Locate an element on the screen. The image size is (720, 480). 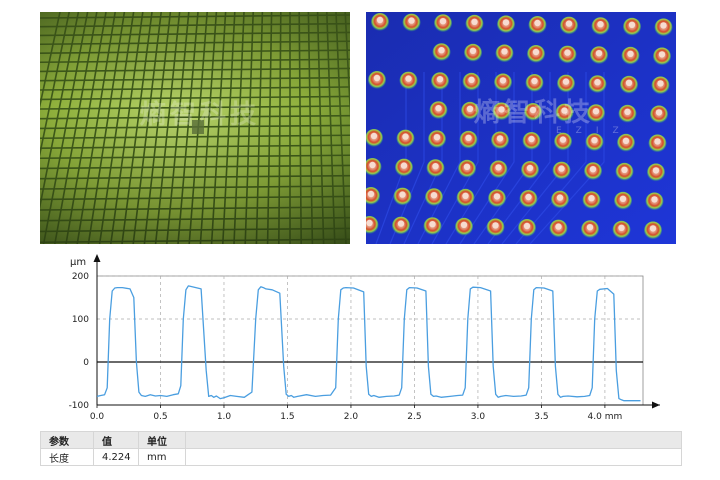
x-tick-label: 4.0 mm is located at coordinates (605, 417).